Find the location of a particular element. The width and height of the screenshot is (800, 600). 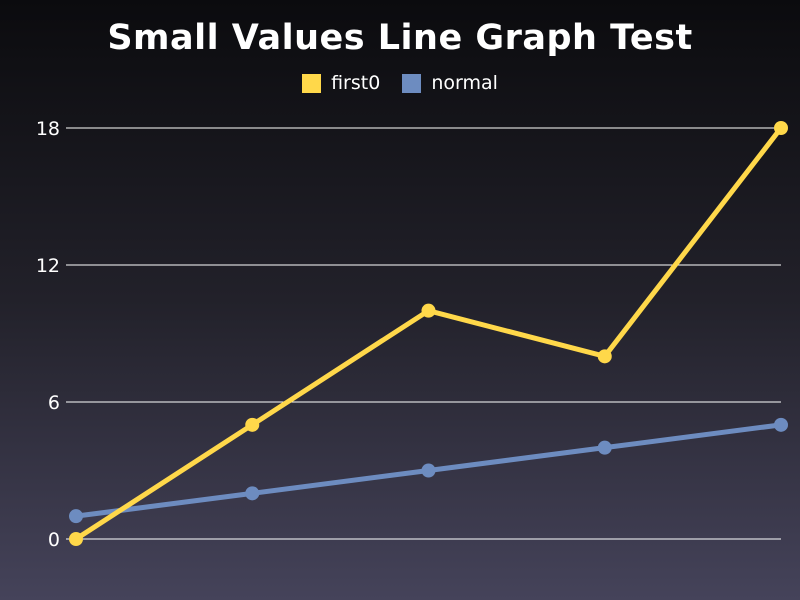

y-tick-label: 18 is located at coordinates (48, 129).